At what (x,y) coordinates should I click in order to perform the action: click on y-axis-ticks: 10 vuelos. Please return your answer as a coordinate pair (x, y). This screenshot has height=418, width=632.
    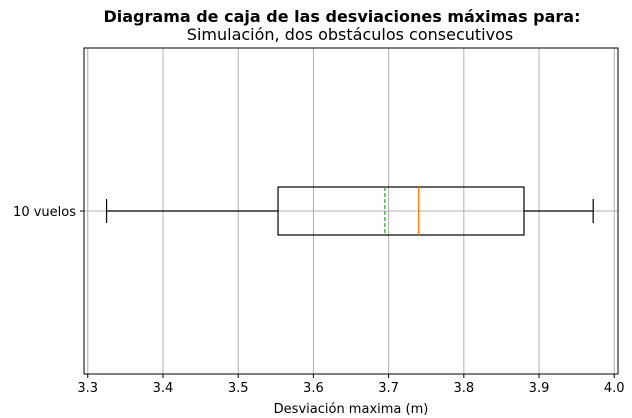
    Looking at the image, I should click on (48, 212).